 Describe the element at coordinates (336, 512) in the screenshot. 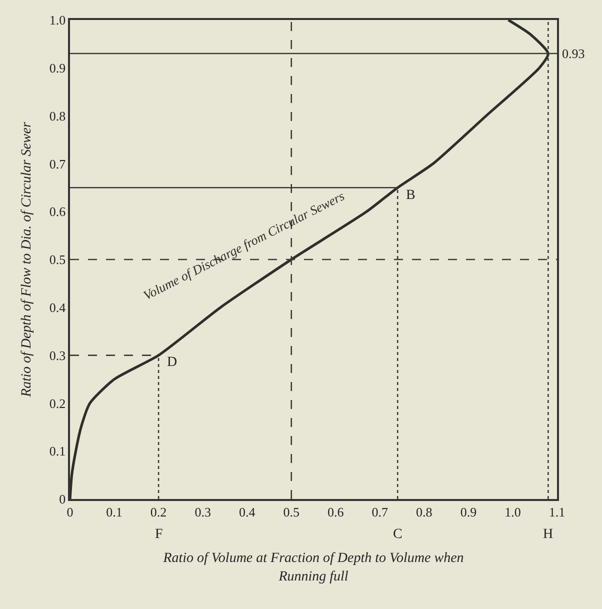

I see `x-tick-label: 0.6` at that location.